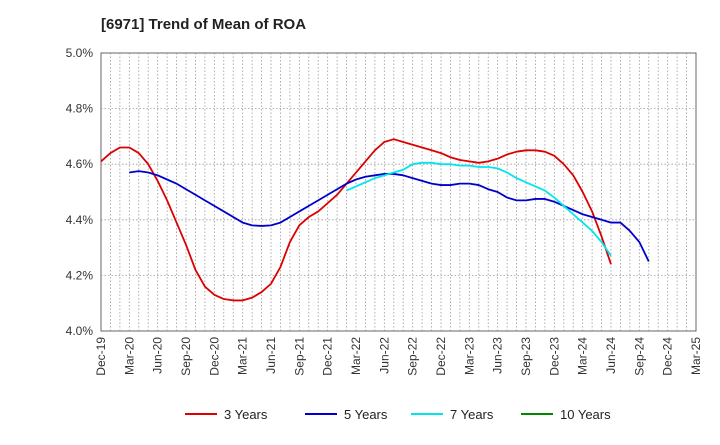 Image resolution: width=720 pixels, height=445 pixels. I want to click on x-tick-label: Jun-22, so click(384, 355).